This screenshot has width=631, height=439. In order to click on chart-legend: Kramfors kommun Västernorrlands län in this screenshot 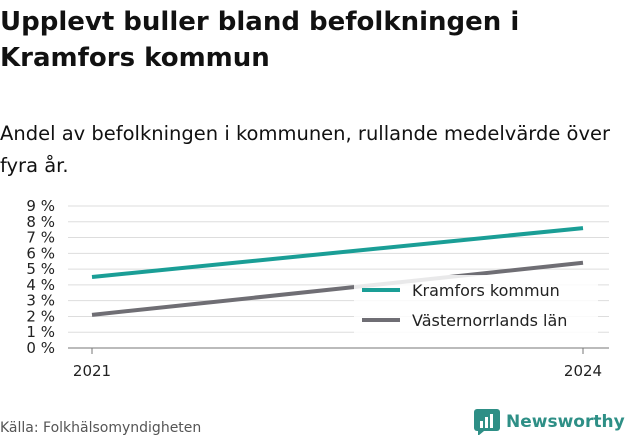, I will do `click(476, 309)`.